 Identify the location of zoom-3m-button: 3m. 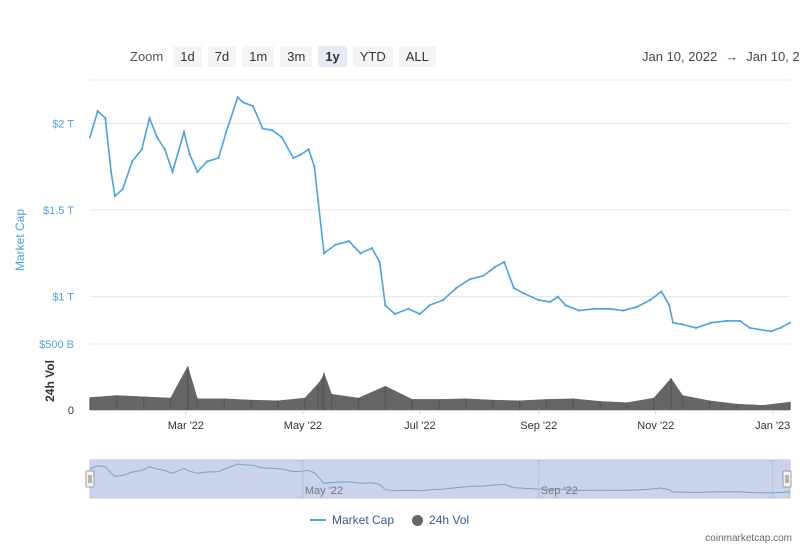
(296, 56).